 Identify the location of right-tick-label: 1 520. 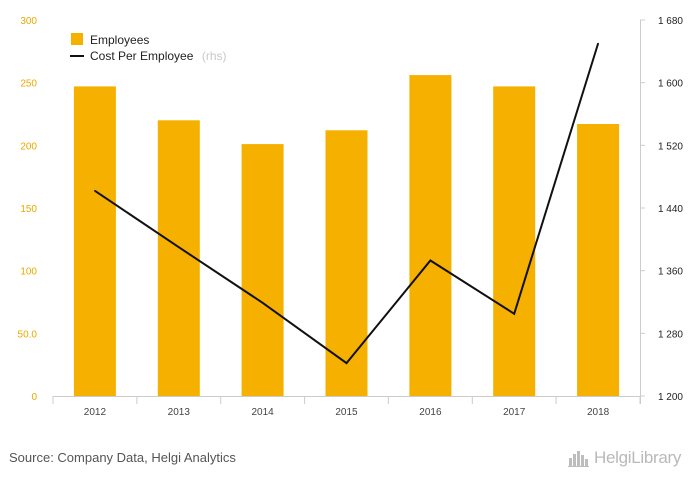
(670, 146).